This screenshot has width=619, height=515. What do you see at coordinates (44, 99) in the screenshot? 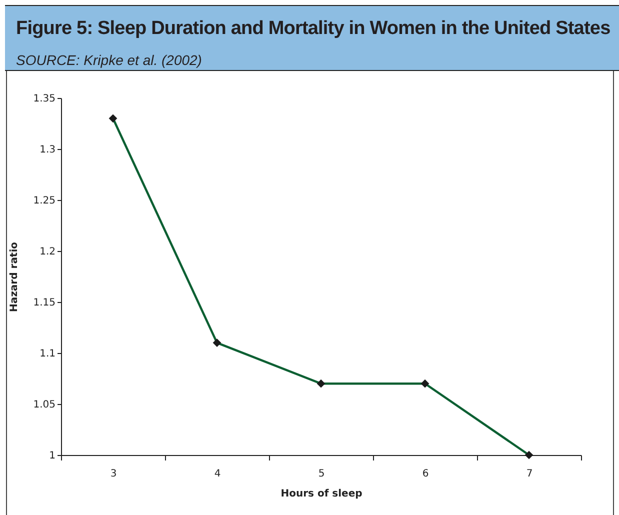
I see `y-tick-label: 1.35` at bounding box center [44, 99].